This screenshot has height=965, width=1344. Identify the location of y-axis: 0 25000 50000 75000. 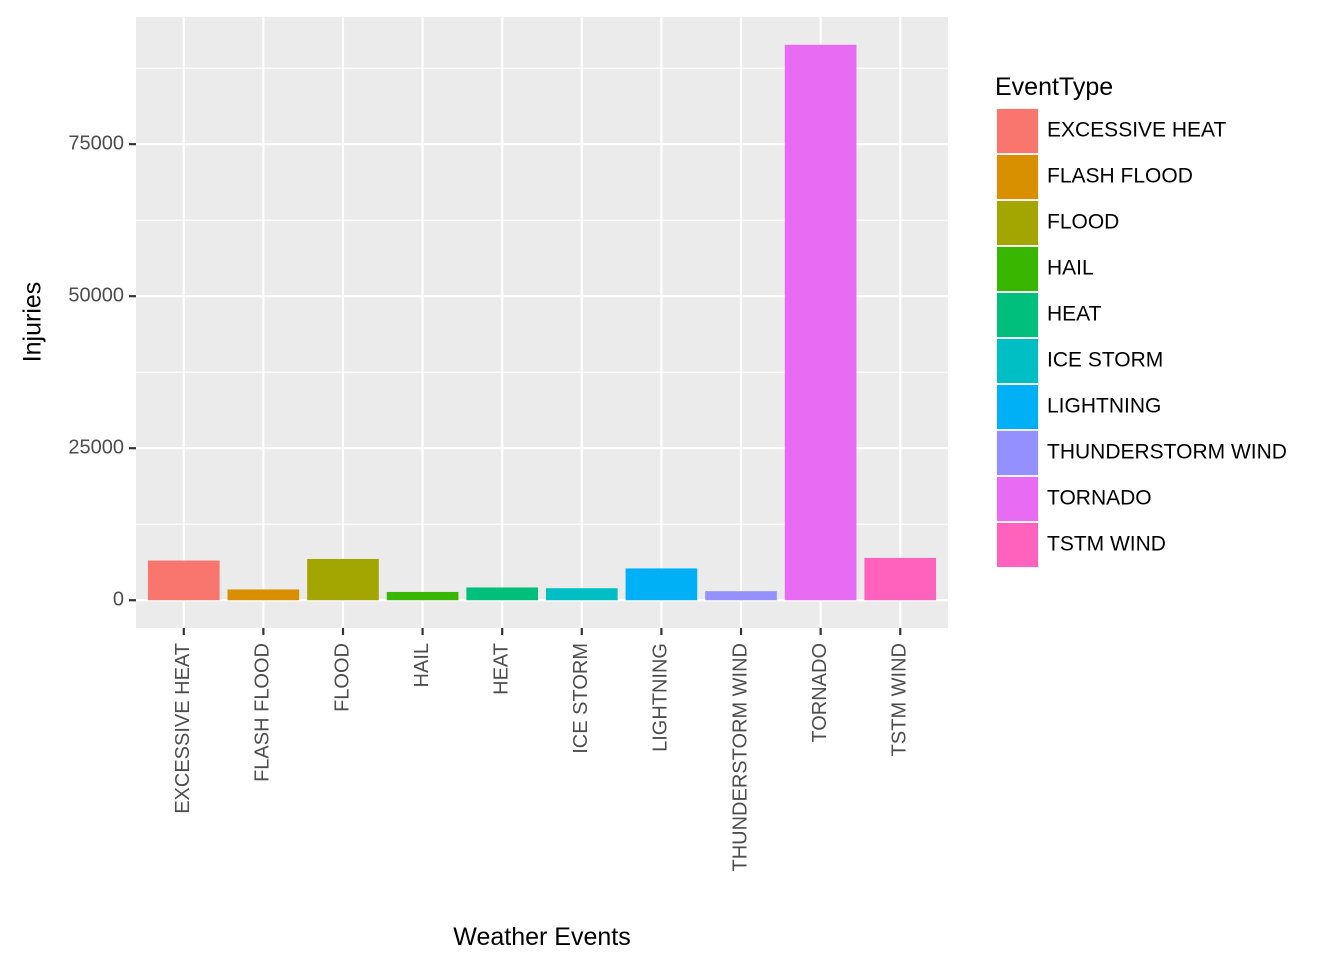
(102, 371).